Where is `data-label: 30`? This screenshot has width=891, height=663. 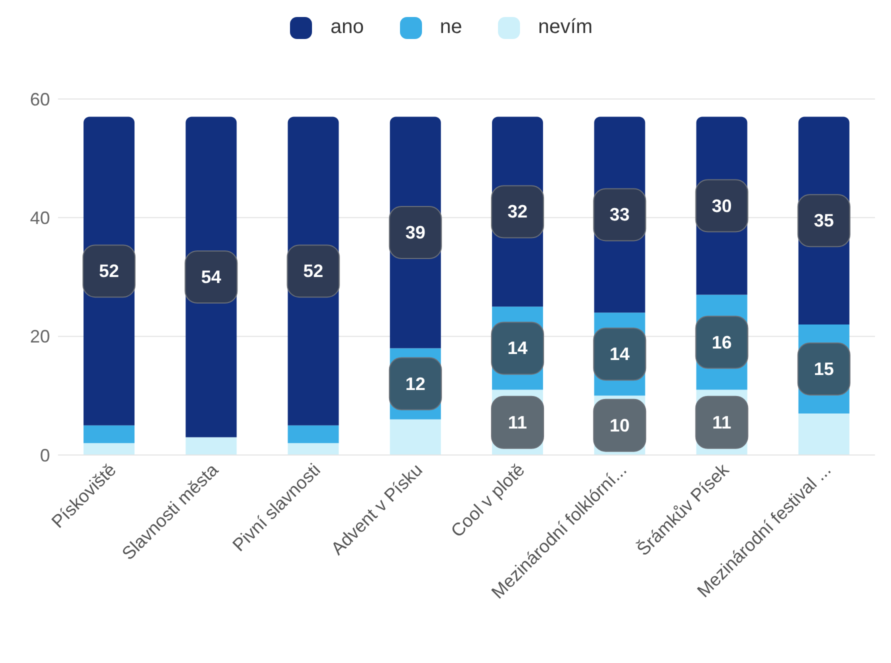
data-label: 30 is located at coordinates (722, 206).